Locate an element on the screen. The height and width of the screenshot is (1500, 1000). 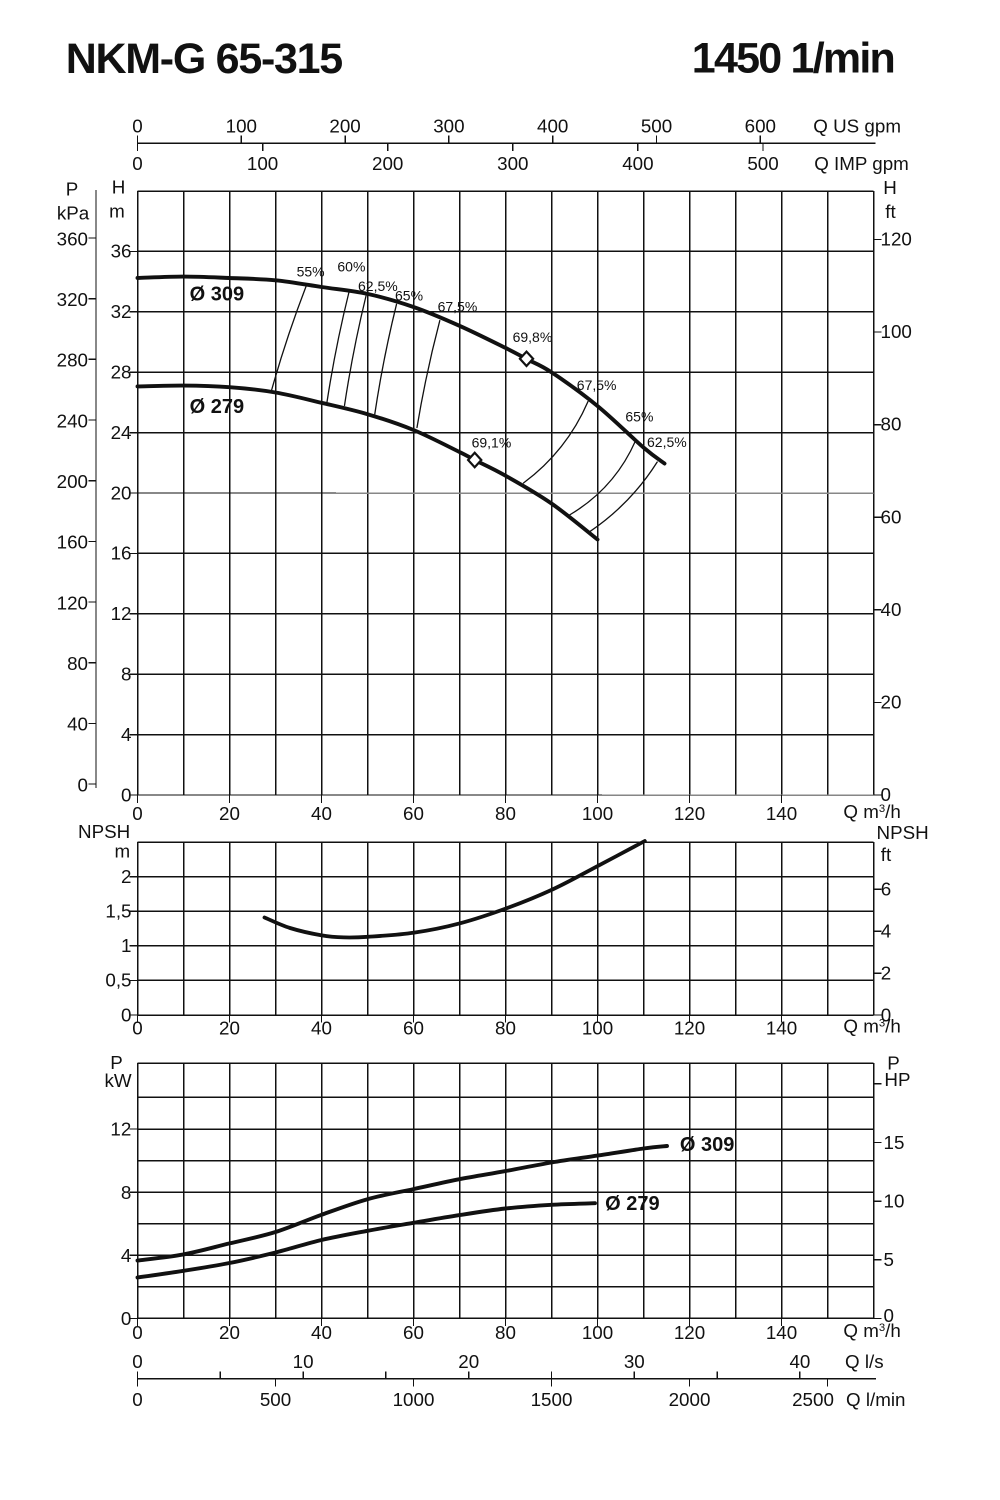
svg-text: 0,5 is located at coordinates (118, 980).